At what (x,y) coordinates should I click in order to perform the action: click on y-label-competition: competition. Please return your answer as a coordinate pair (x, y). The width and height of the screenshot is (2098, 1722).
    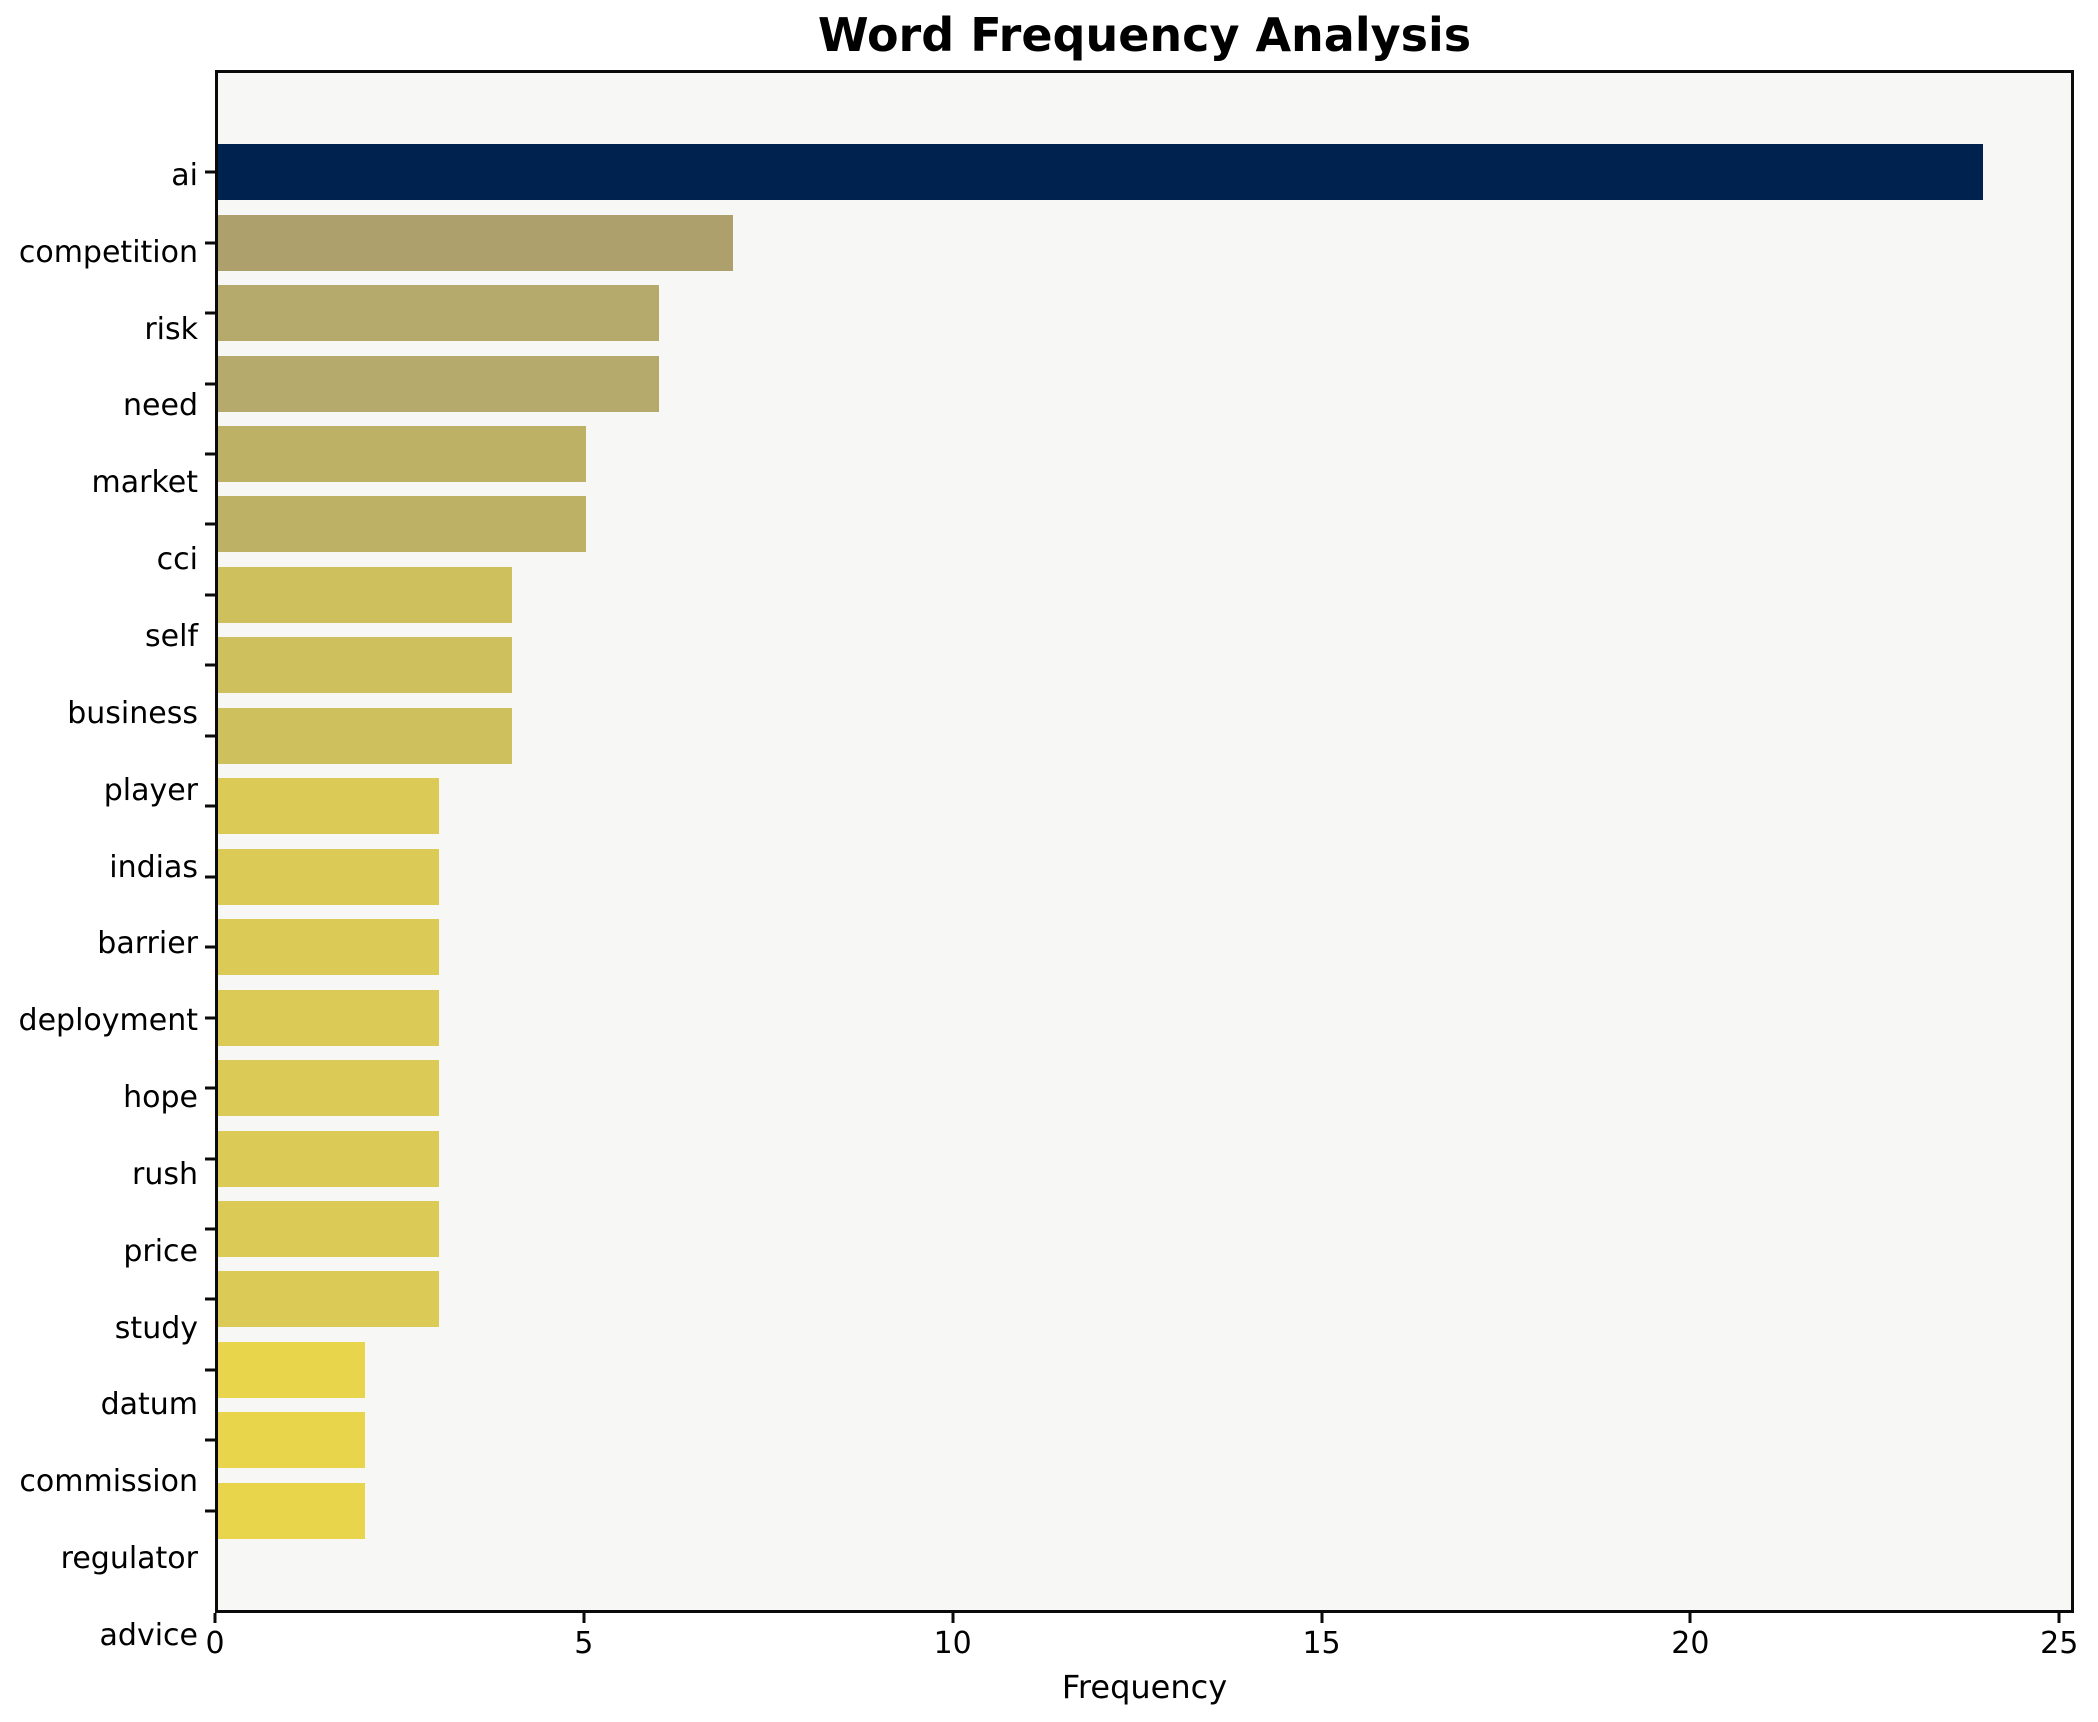
    Looking at the image, I should click on (108, 252).